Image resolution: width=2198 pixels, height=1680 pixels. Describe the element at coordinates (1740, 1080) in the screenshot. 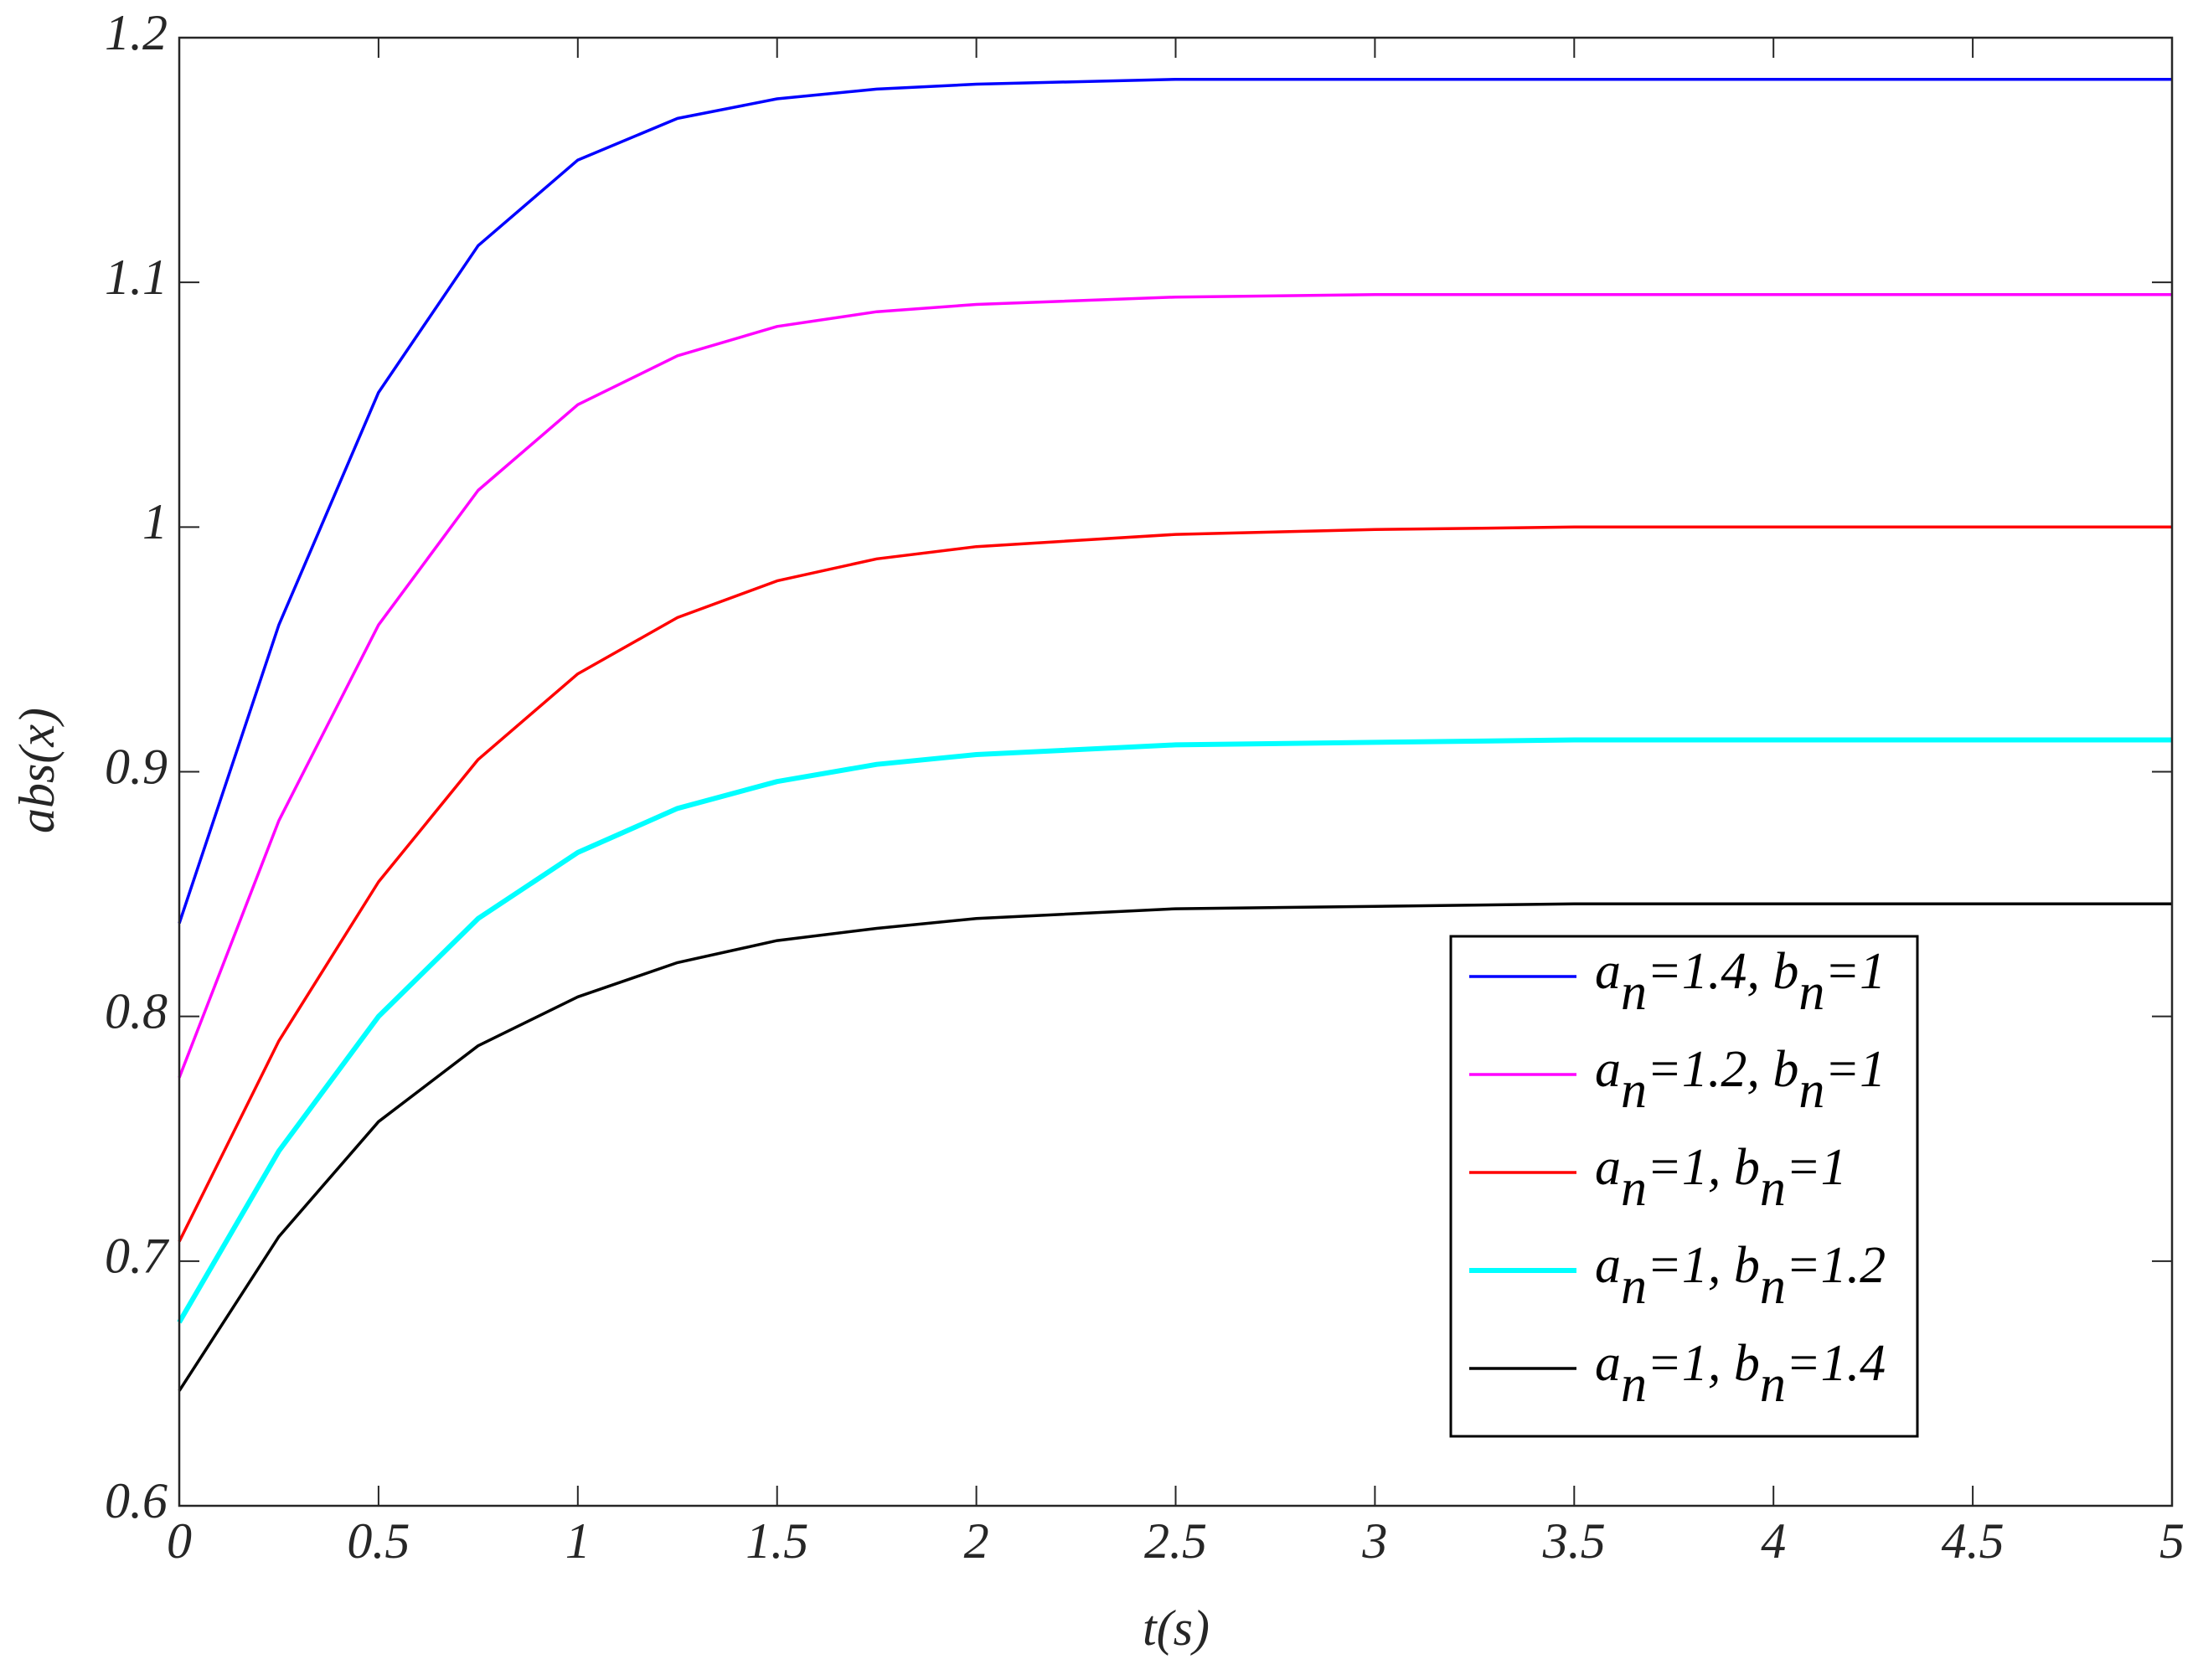

I see `legend-label: an=1.2, bn=1` at that location.